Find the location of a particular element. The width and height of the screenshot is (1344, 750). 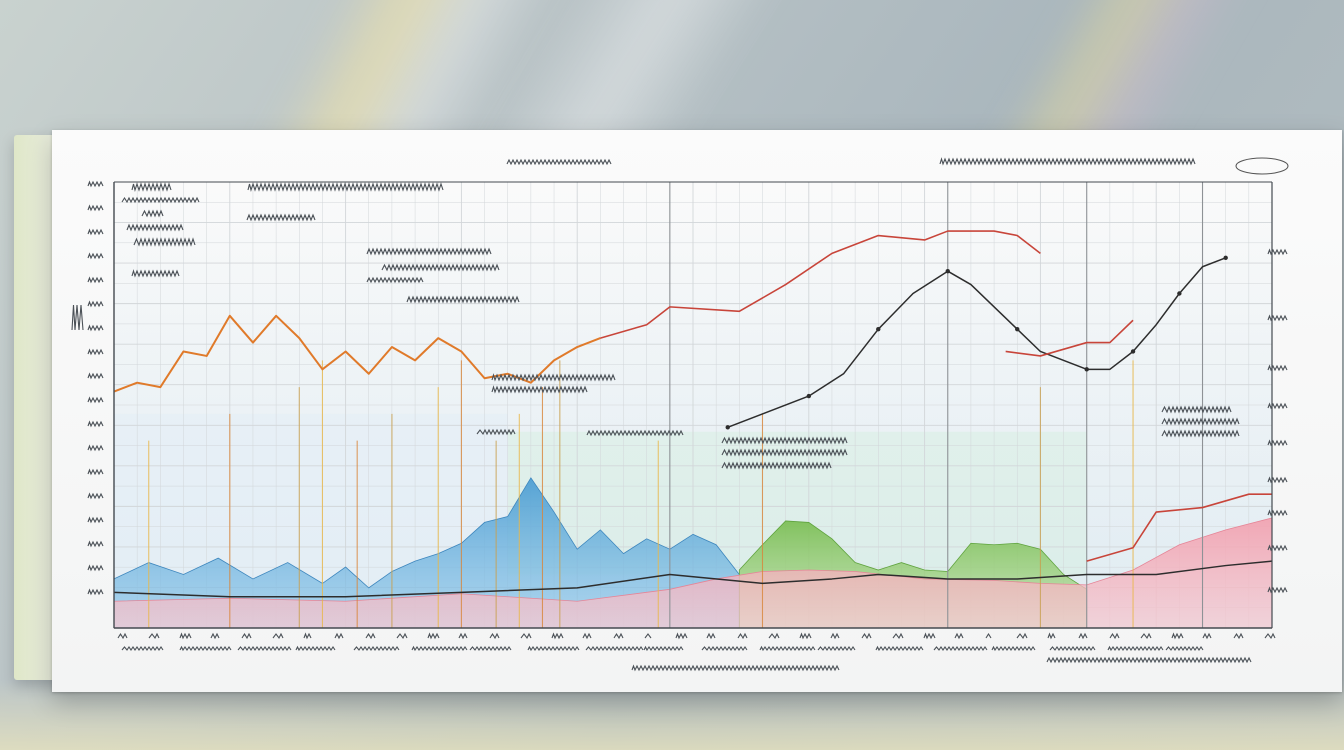

data-band-blue-fill is located at coordinates (426, 553).